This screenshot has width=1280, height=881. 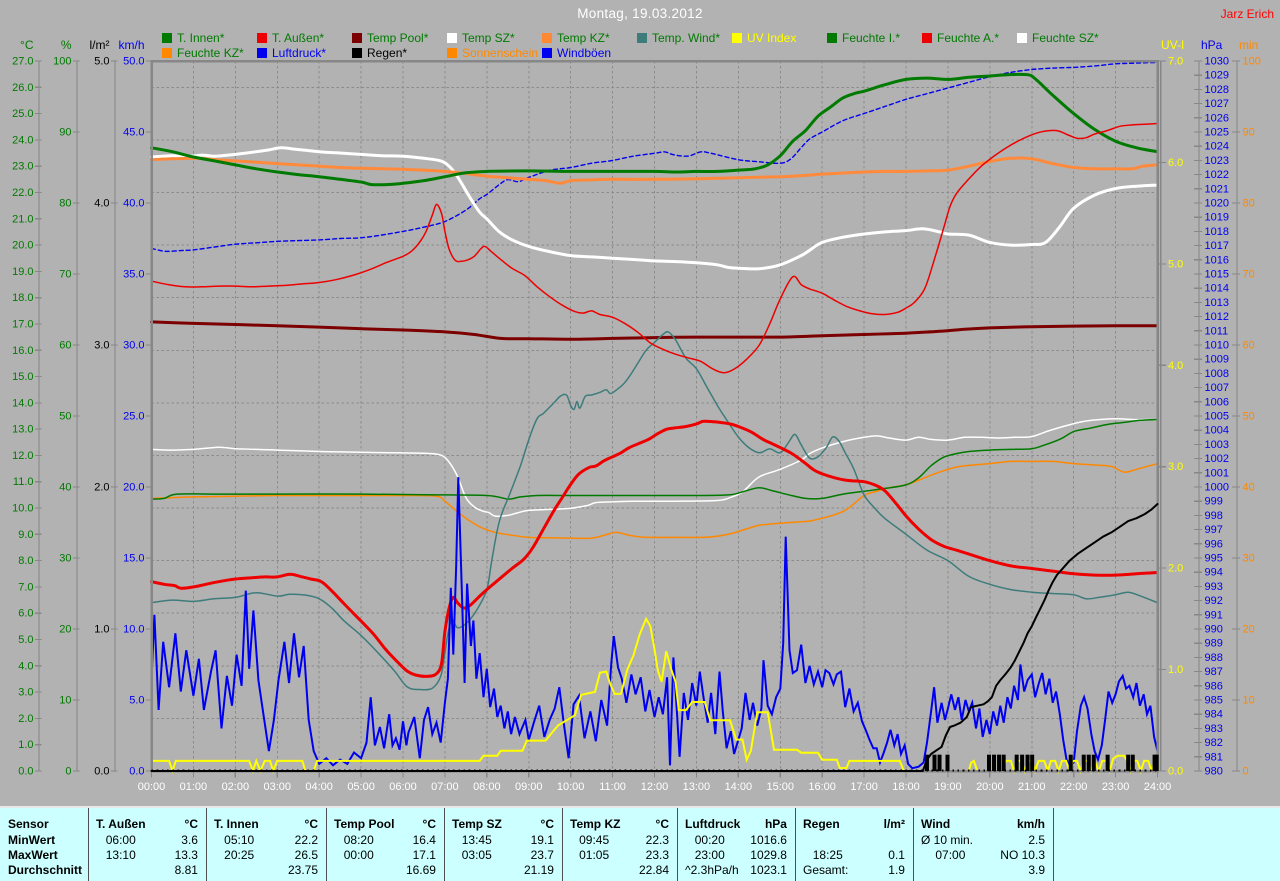 I want to click on axis-tick-label-hpa: 983, so click(x=1214, y=729).